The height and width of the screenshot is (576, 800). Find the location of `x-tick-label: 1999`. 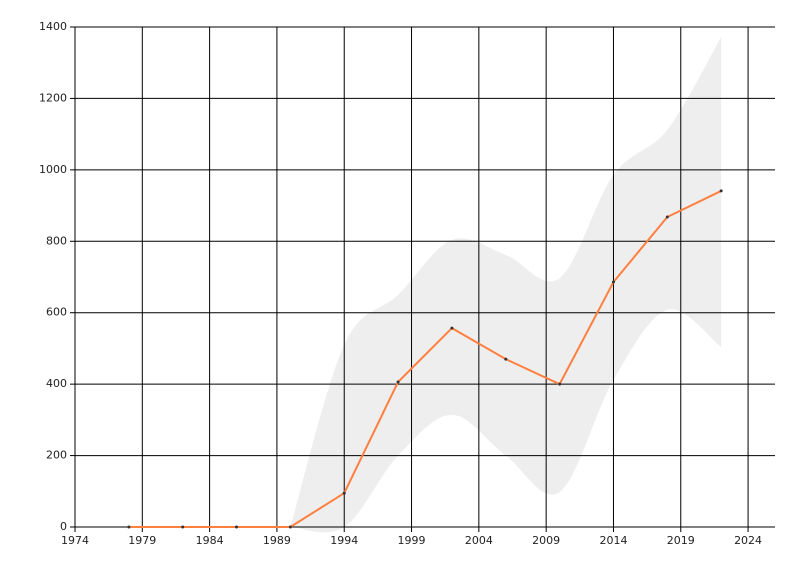

x-tick-label: 1999 is located at coordinates (412, 540).